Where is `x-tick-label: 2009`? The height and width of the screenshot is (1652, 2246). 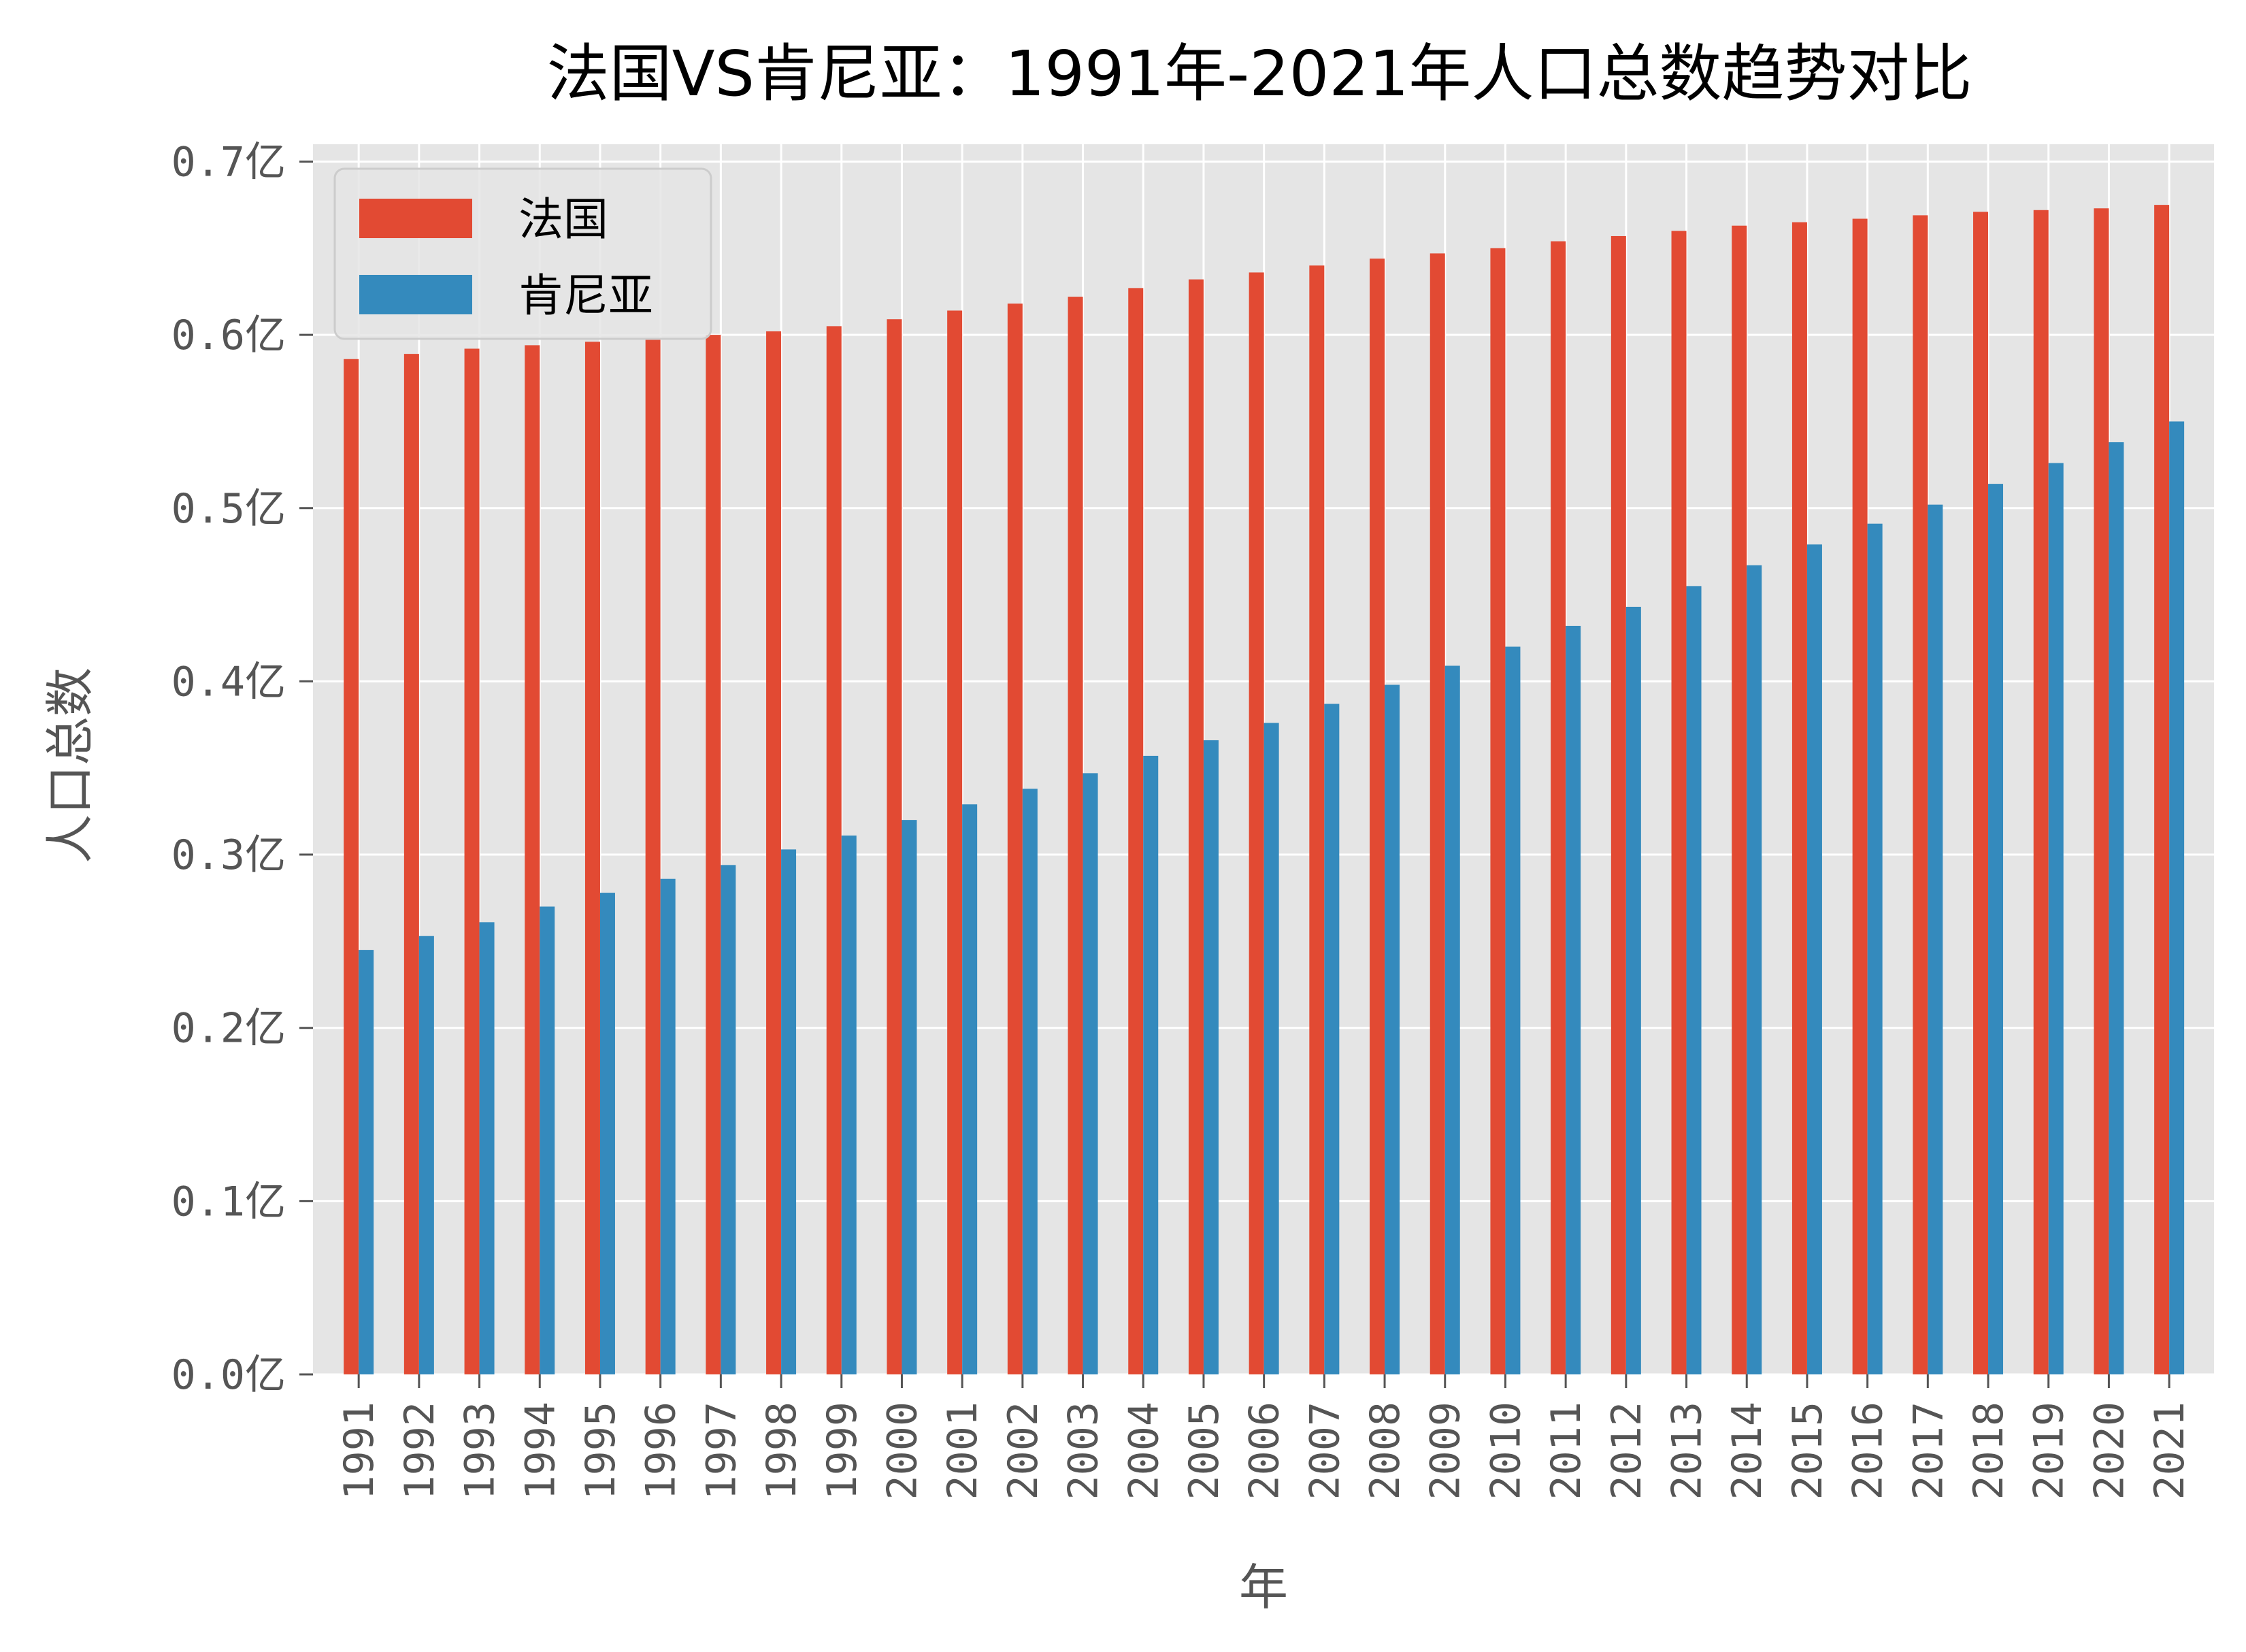 x-tick-label: 2009 is located at coordinates (1446, 1451).